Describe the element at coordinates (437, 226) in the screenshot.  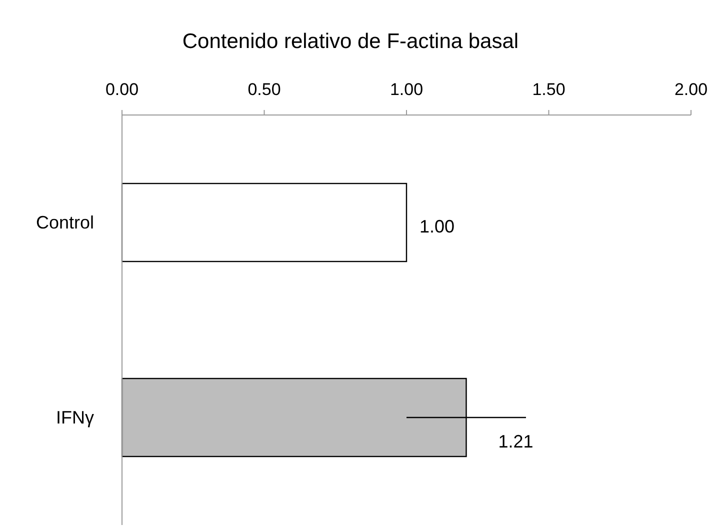
I see `data-label: 1.00` at that location.